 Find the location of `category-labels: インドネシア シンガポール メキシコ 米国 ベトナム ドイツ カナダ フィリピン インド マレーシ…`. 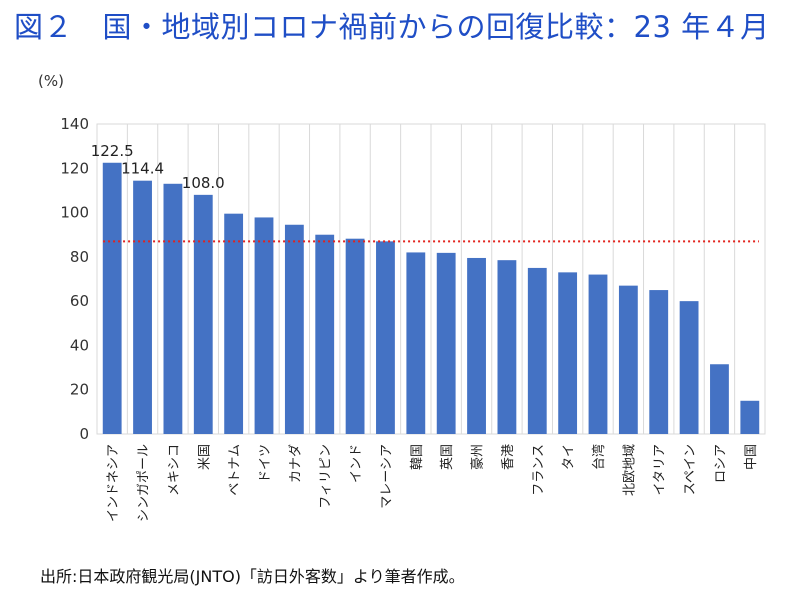

category-labels: インドネシア シンガポール メキシコ 米国 ベトナム ドイツ カナダ フィリピン インド マレーシ… is located at coordinates (432, 483).